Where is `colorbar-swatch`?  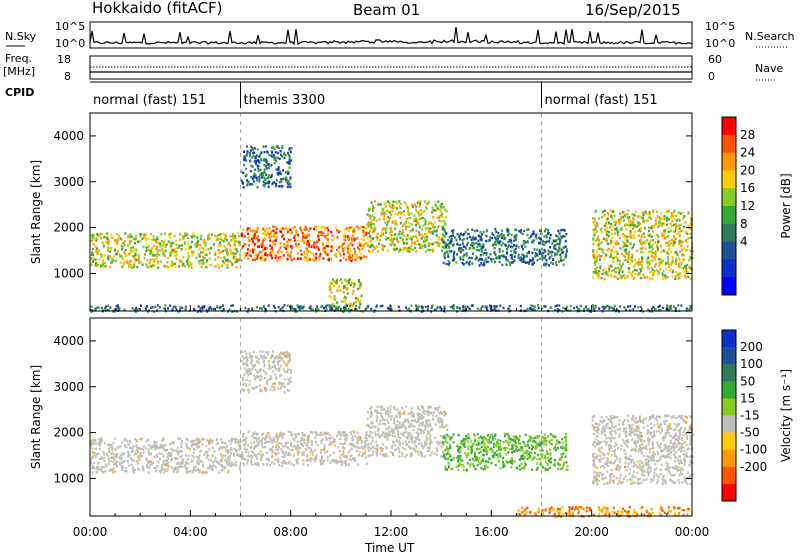
colorbar-swatch is located at coordinates (729, 251).